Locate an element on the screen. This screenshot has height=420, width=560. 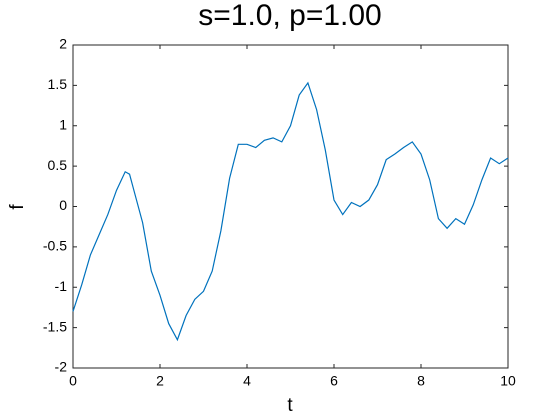
x-tick-label: 10 is located at coordinates (508, 381).